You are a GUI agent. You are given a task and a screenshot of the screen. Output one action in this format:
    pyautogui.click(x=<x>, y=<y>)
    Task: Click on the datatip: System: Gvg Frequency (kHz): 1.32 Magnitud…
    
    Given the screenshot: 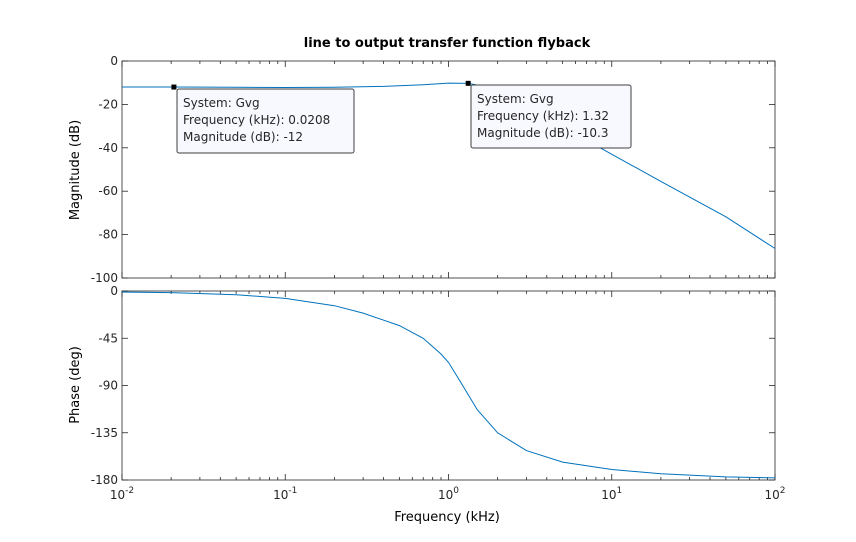 What is the action you would take?
    pyautogui.click(x=548, y=114)
    